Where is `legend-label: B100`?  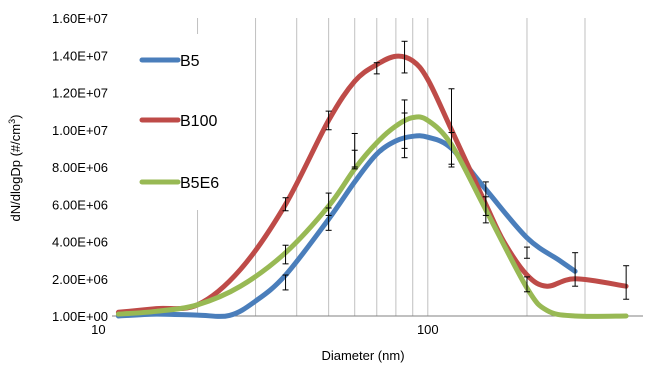
legend-label: B100 is located at coordinates (198, 121).